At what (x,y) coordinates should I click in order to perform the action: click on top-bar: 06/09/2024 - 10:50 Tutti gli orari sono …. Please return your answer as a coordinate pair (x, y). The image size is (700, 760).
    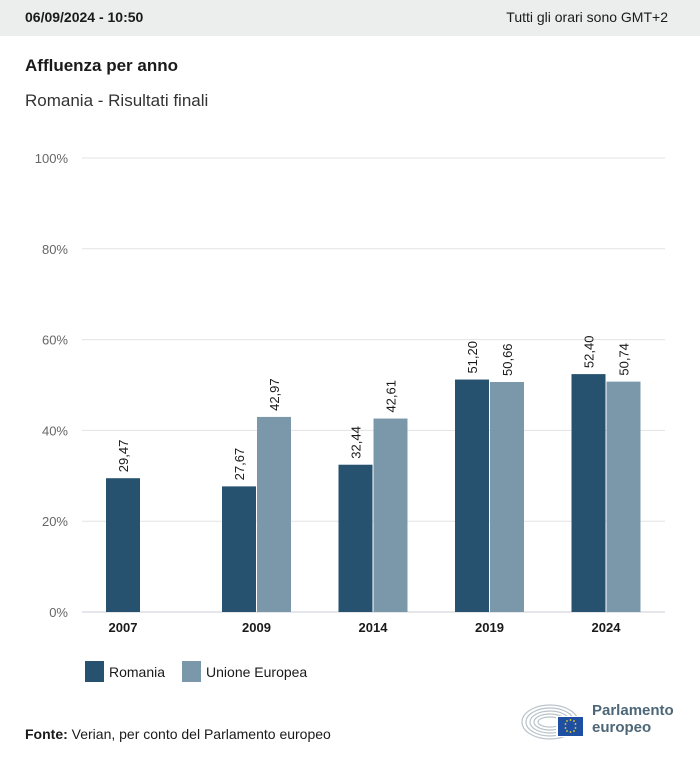
    Looking at the image, I should click on (350, 18).